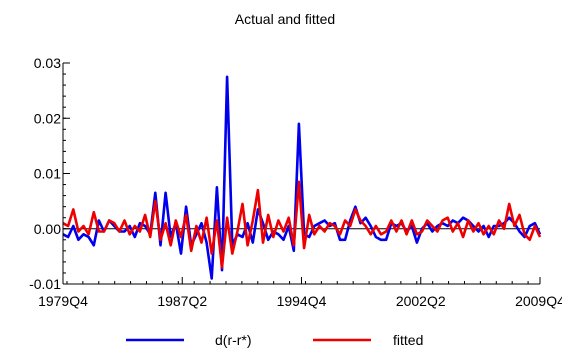 This screenshot has width=562, height=356. Describe the element at coordinates (233, 340) in the screenshot. I see `legend-actual-label: d(r-r*)` at that location.